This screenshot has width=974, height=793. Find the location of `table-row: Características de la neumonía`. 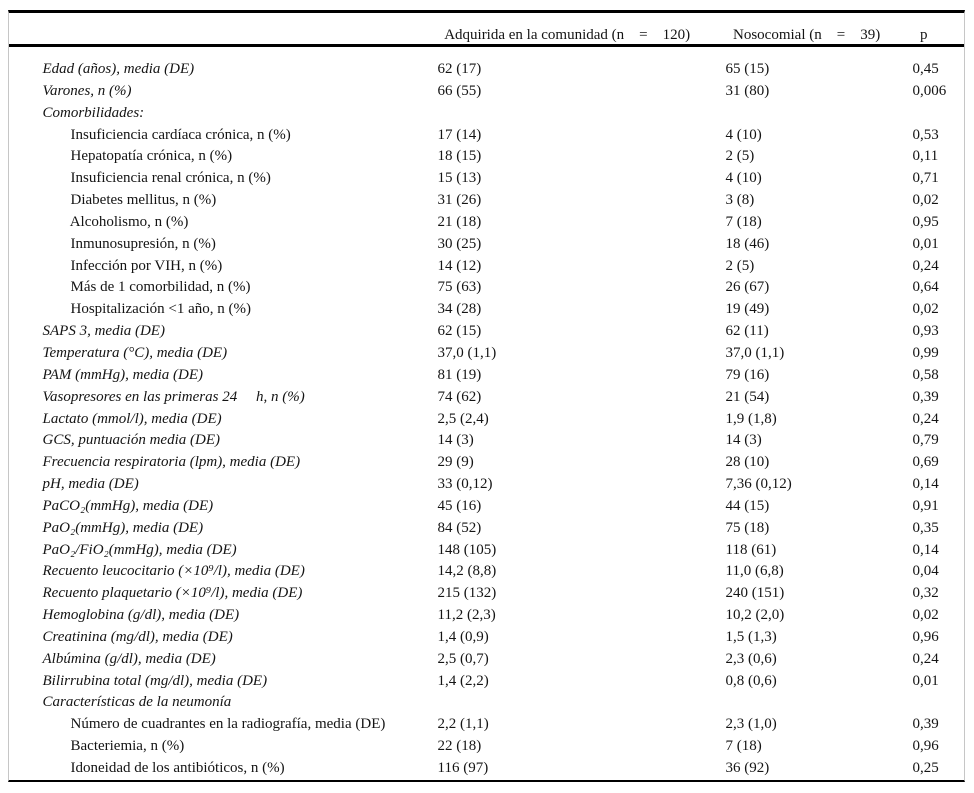

table-row: Características de la neumonía is located at coordinates (486, 695).